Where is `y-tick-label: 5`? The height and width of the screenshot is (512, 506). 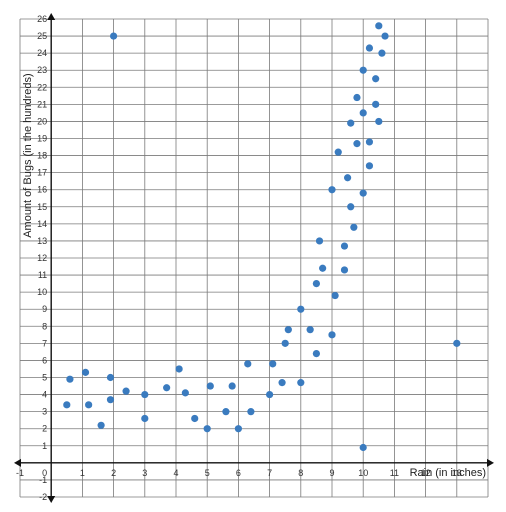 y-tick-label: 5 is located at coordinates (44, 378).